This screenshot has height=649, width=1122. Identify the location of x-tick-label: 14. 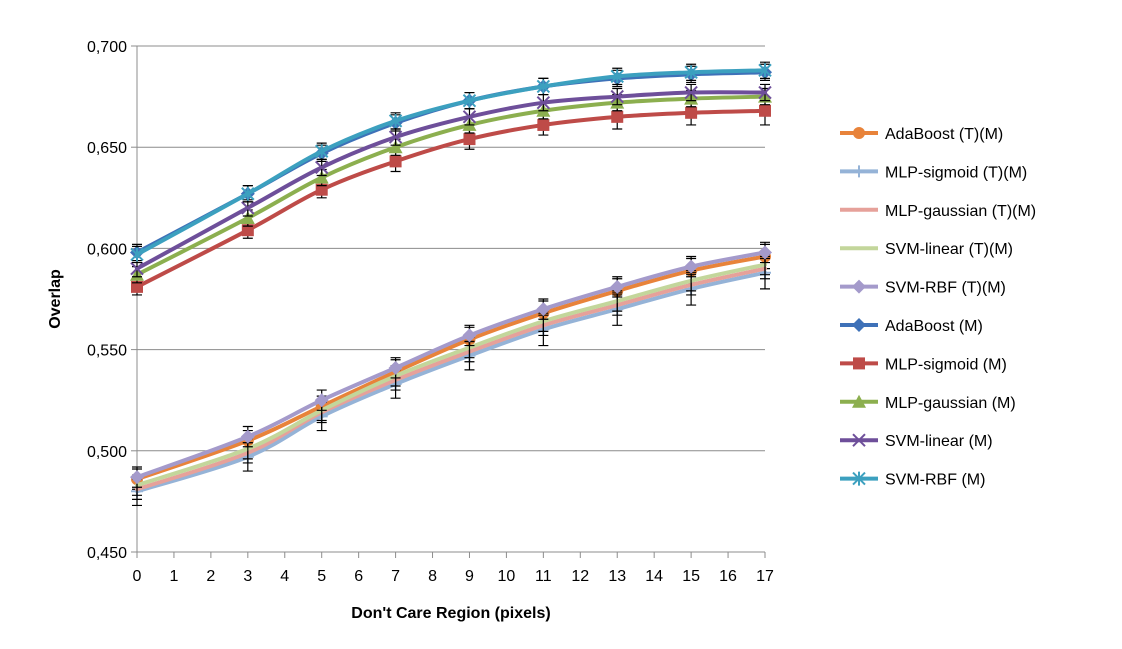
(654, 576).